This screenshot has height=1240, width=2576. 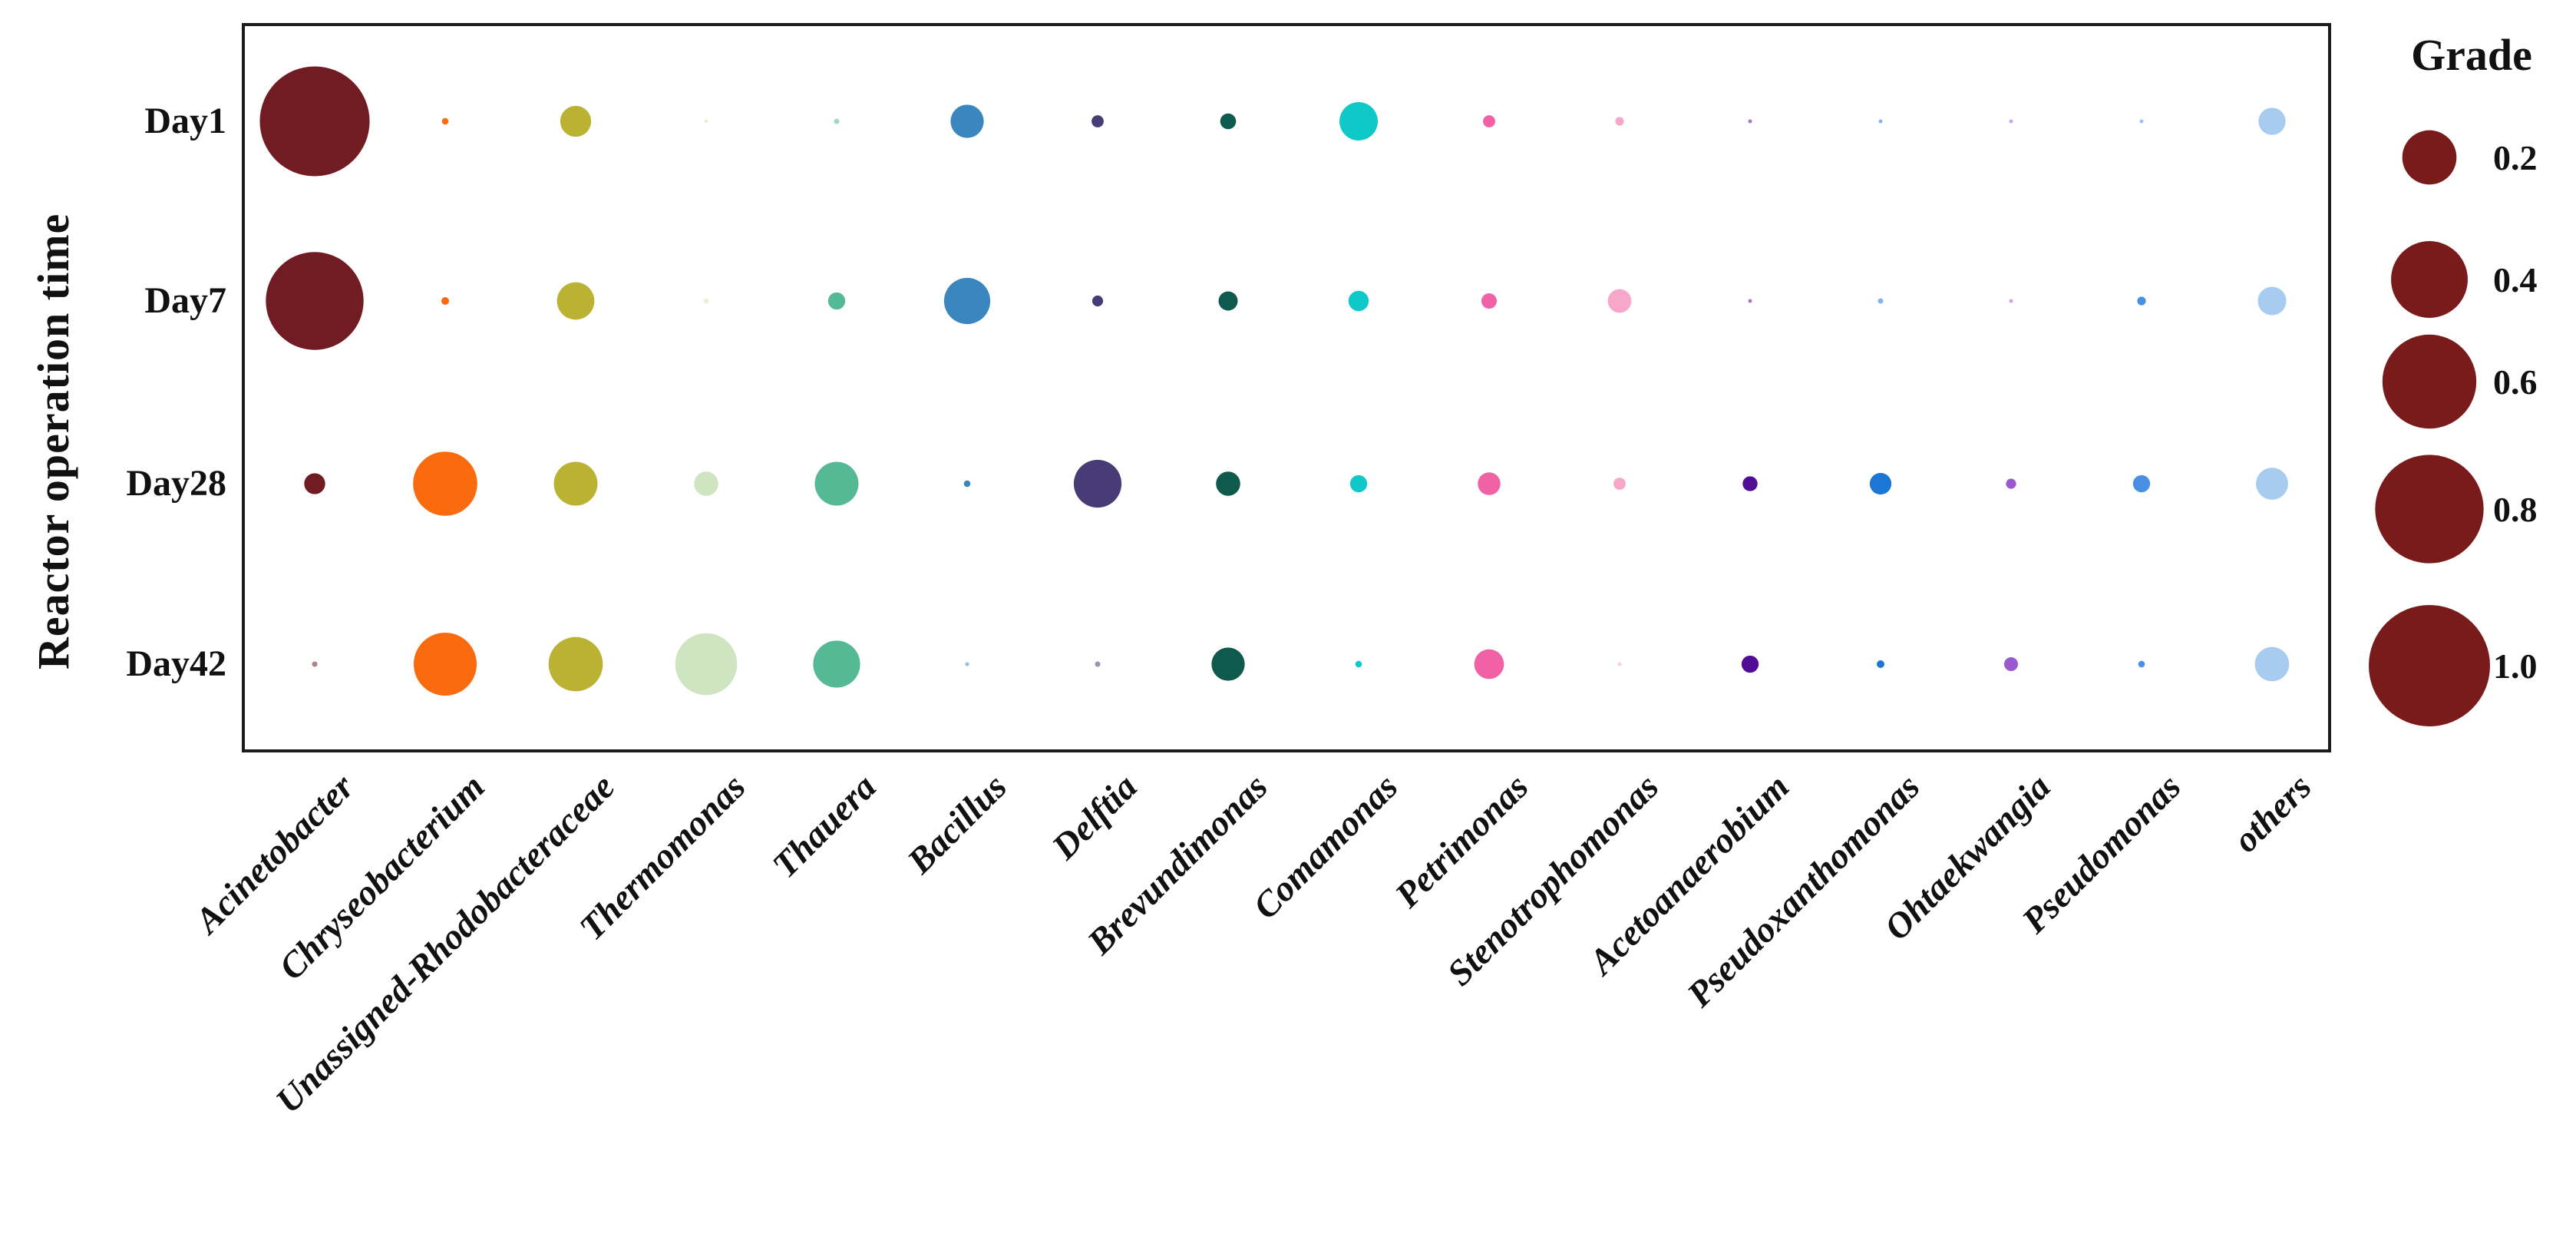 What do you see at coordinates (2011, 121) in the screenshot?
I see `bubble-ohtaekwangia-day1` at bounding box center [2011, 121].